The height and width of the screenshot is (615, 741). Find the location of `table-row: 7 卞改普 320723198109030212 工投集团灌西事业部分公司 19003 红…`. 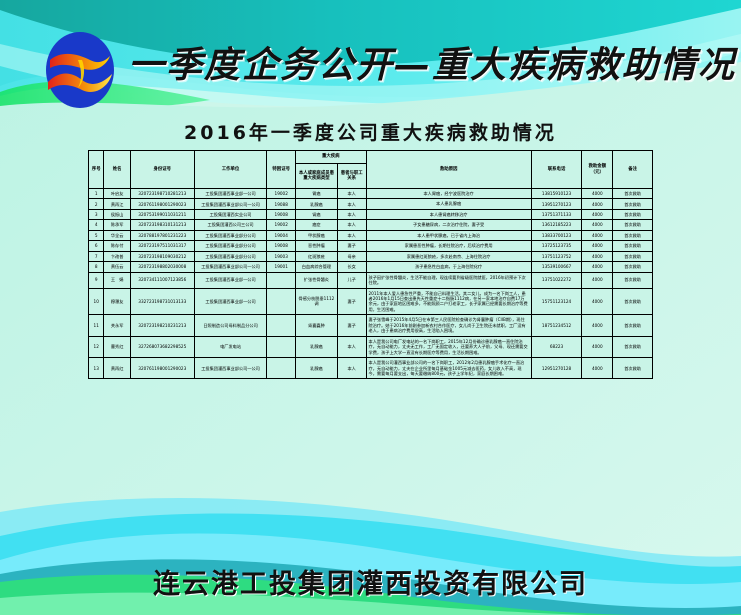

table-row: 7 卞改普 320723198109030212 工投集团灌西事业部分公司 19003 红… is located at coordinates (370, 256).